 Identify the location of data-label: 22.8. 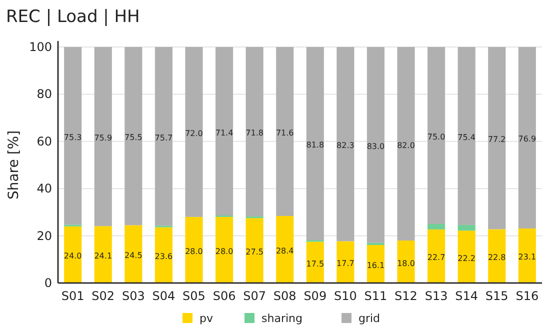
(497, 257).